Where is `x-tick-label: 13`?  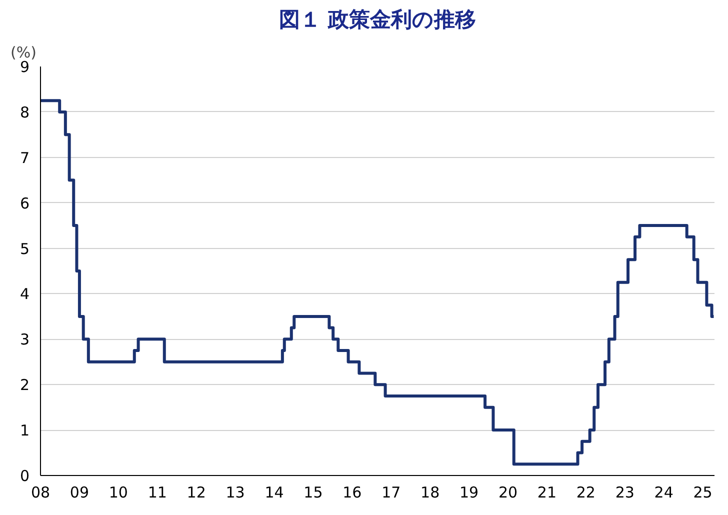
x-tick-label: 13 is located at coordinates (235, 493).